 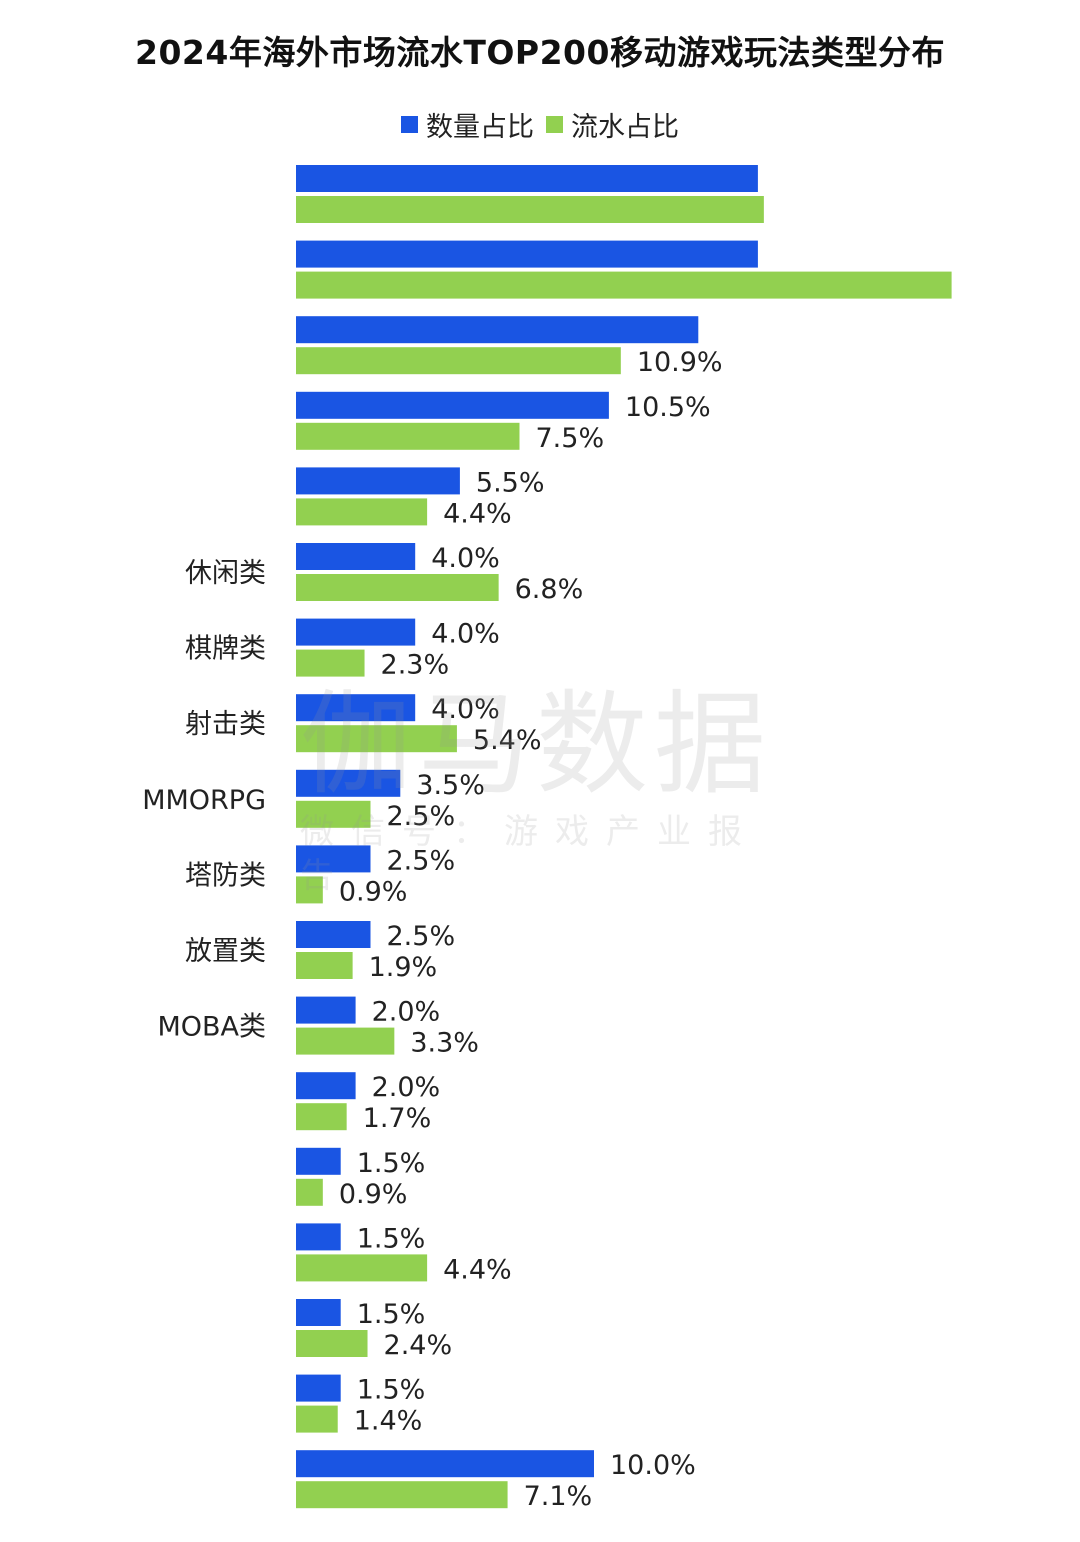 What do you see at coordinates (415, 665) in the screenshot?
I see `data-label-revenue: 2.3%` at bounding box center [415, 665].